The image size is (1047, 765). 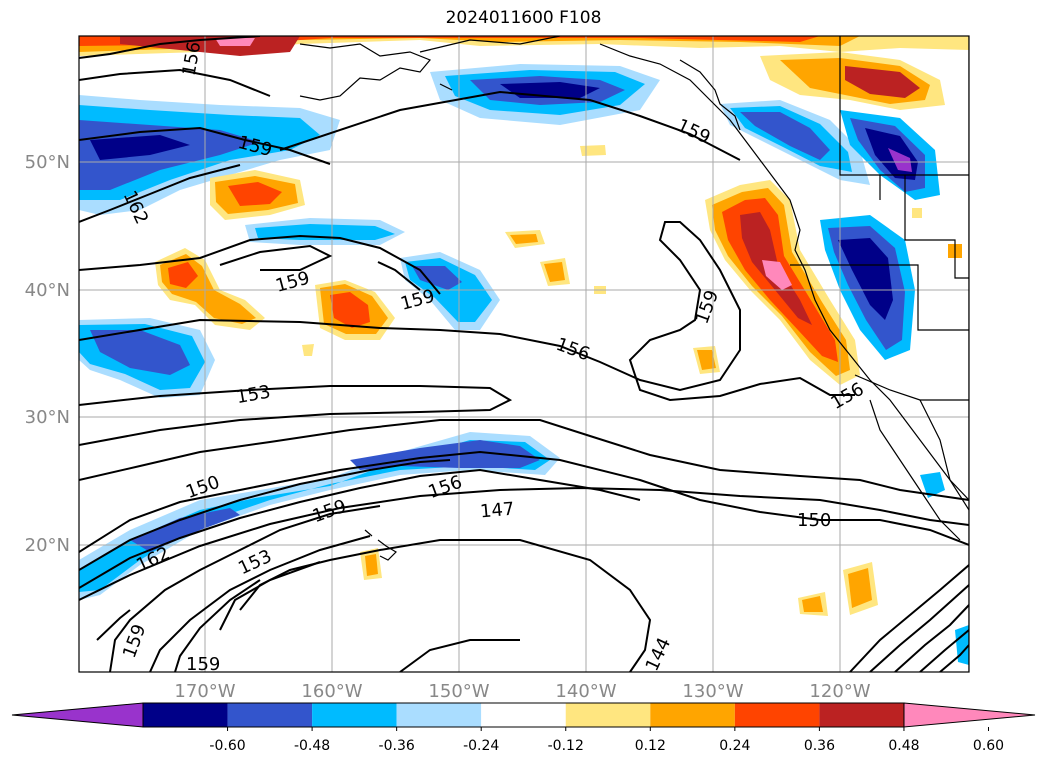 I want to click on colorbar-tick-label: 0.24, so click(x=734, y=746).